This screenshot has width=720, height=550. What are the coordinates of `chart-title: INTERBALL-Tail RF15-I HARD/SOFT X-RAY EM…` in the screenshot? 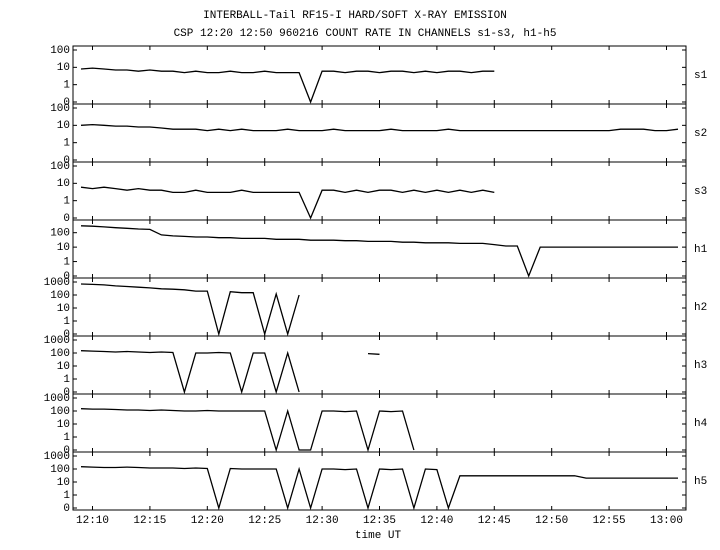 It's located at (355, 16).